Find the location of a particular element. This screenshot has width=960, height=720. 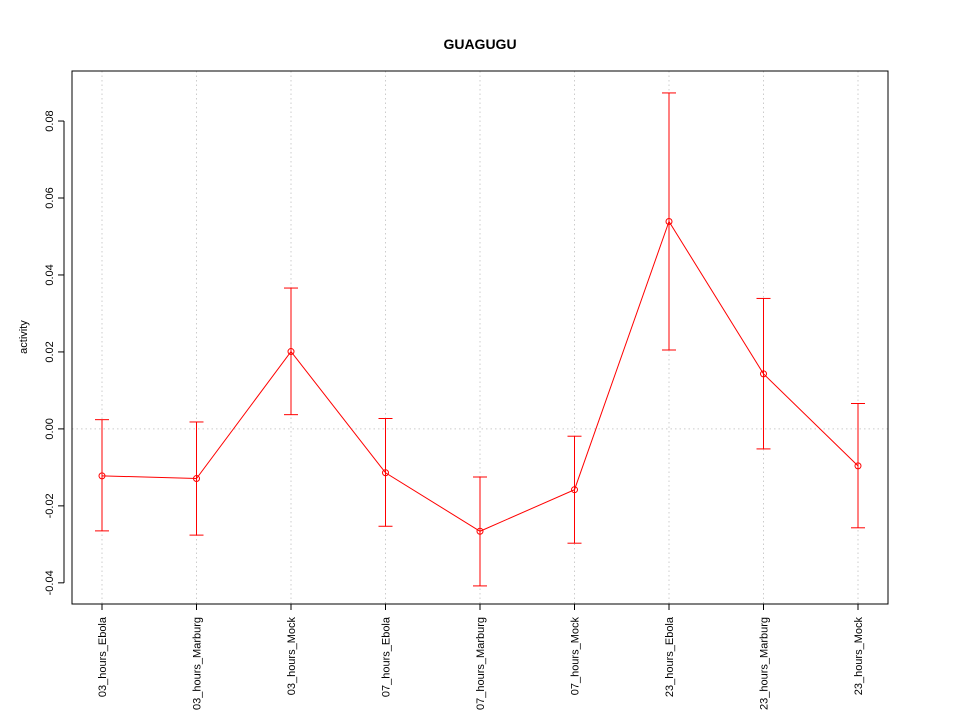

y-tick-label: 0.02 is located at coordinates (50, 351).